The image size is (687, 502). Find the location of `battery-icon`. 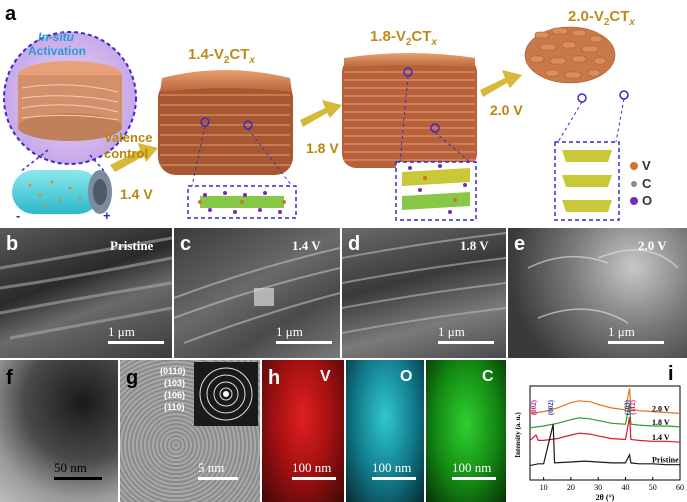

battery-icon is located at coordinates (56, 192).